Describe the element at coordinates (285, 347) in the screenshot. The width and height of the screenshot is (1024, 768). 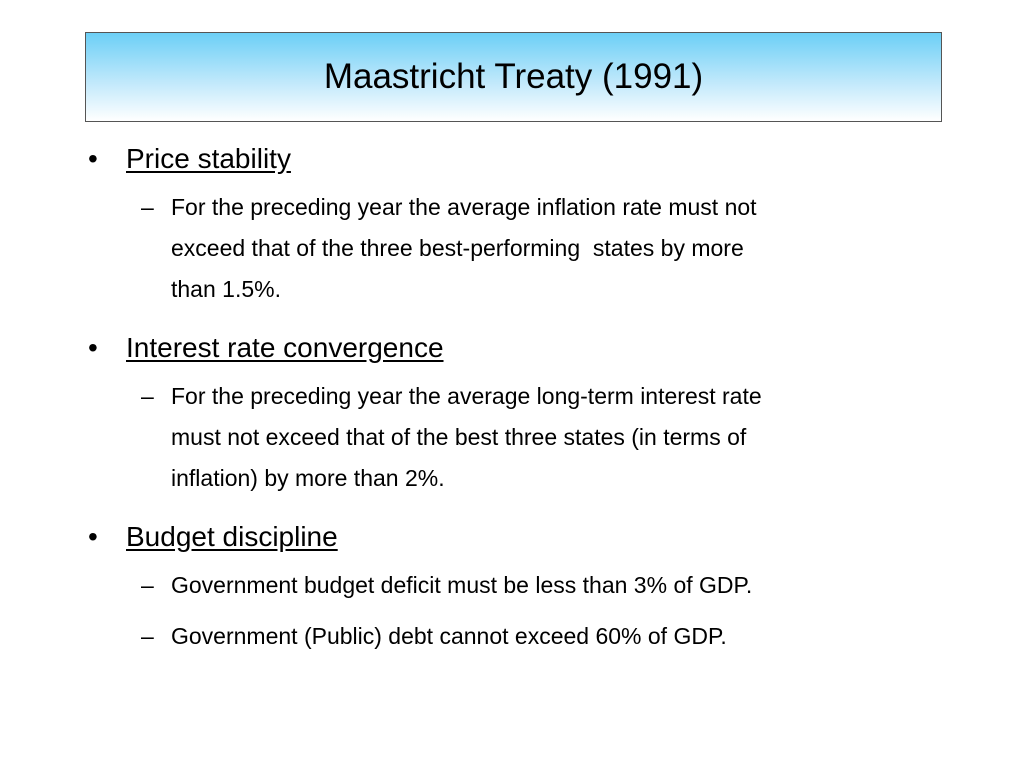
I see `heading-text: Interest rate convergence` at that location.